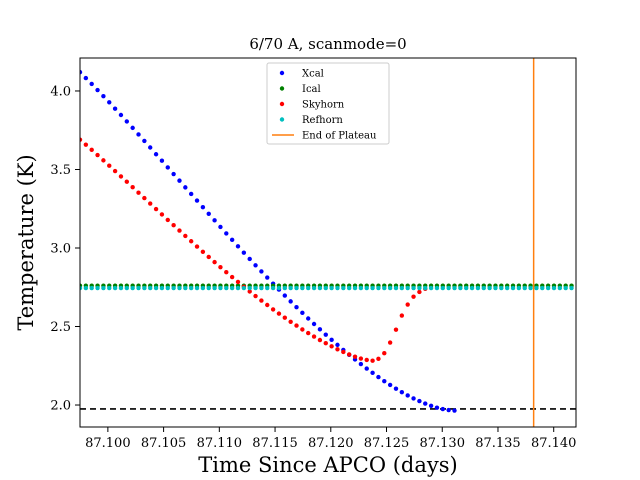  Describe the element at coordinates (327, 465) in the screenshot. I see `x-axis-label: Time Since APCO (days)` at that location.